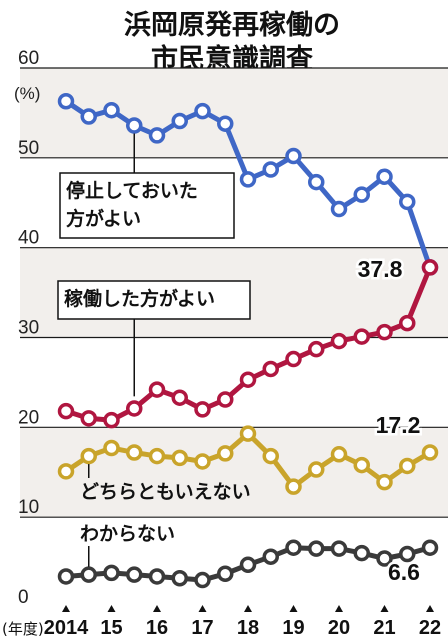  Describe the element at coordinates (154, 338) in the screenshot. I see `series-label-1: 稼働した方がよい` at that location.